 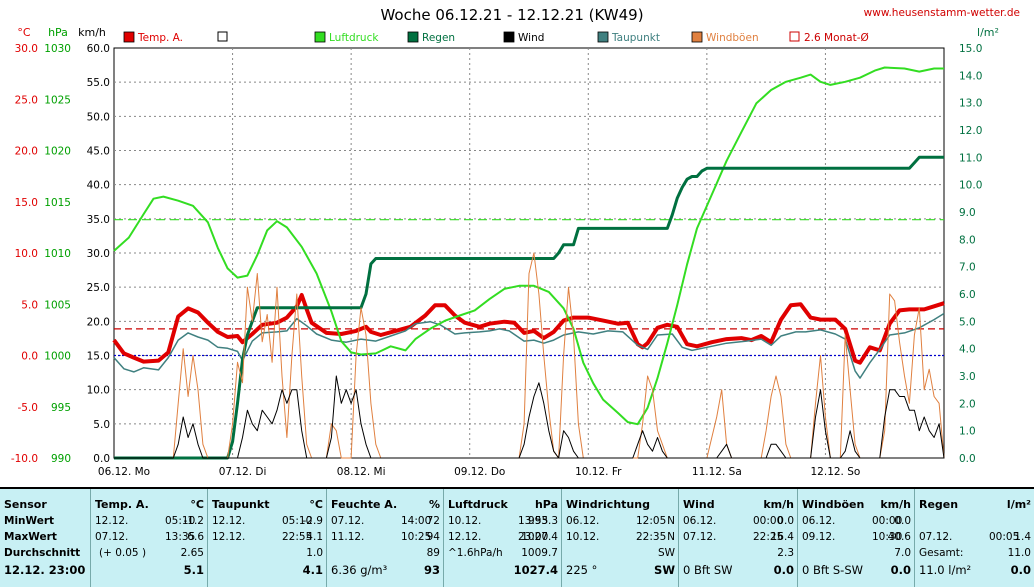 I want to click on wind-tick-label: 55.0, so click(x=98, y=83).